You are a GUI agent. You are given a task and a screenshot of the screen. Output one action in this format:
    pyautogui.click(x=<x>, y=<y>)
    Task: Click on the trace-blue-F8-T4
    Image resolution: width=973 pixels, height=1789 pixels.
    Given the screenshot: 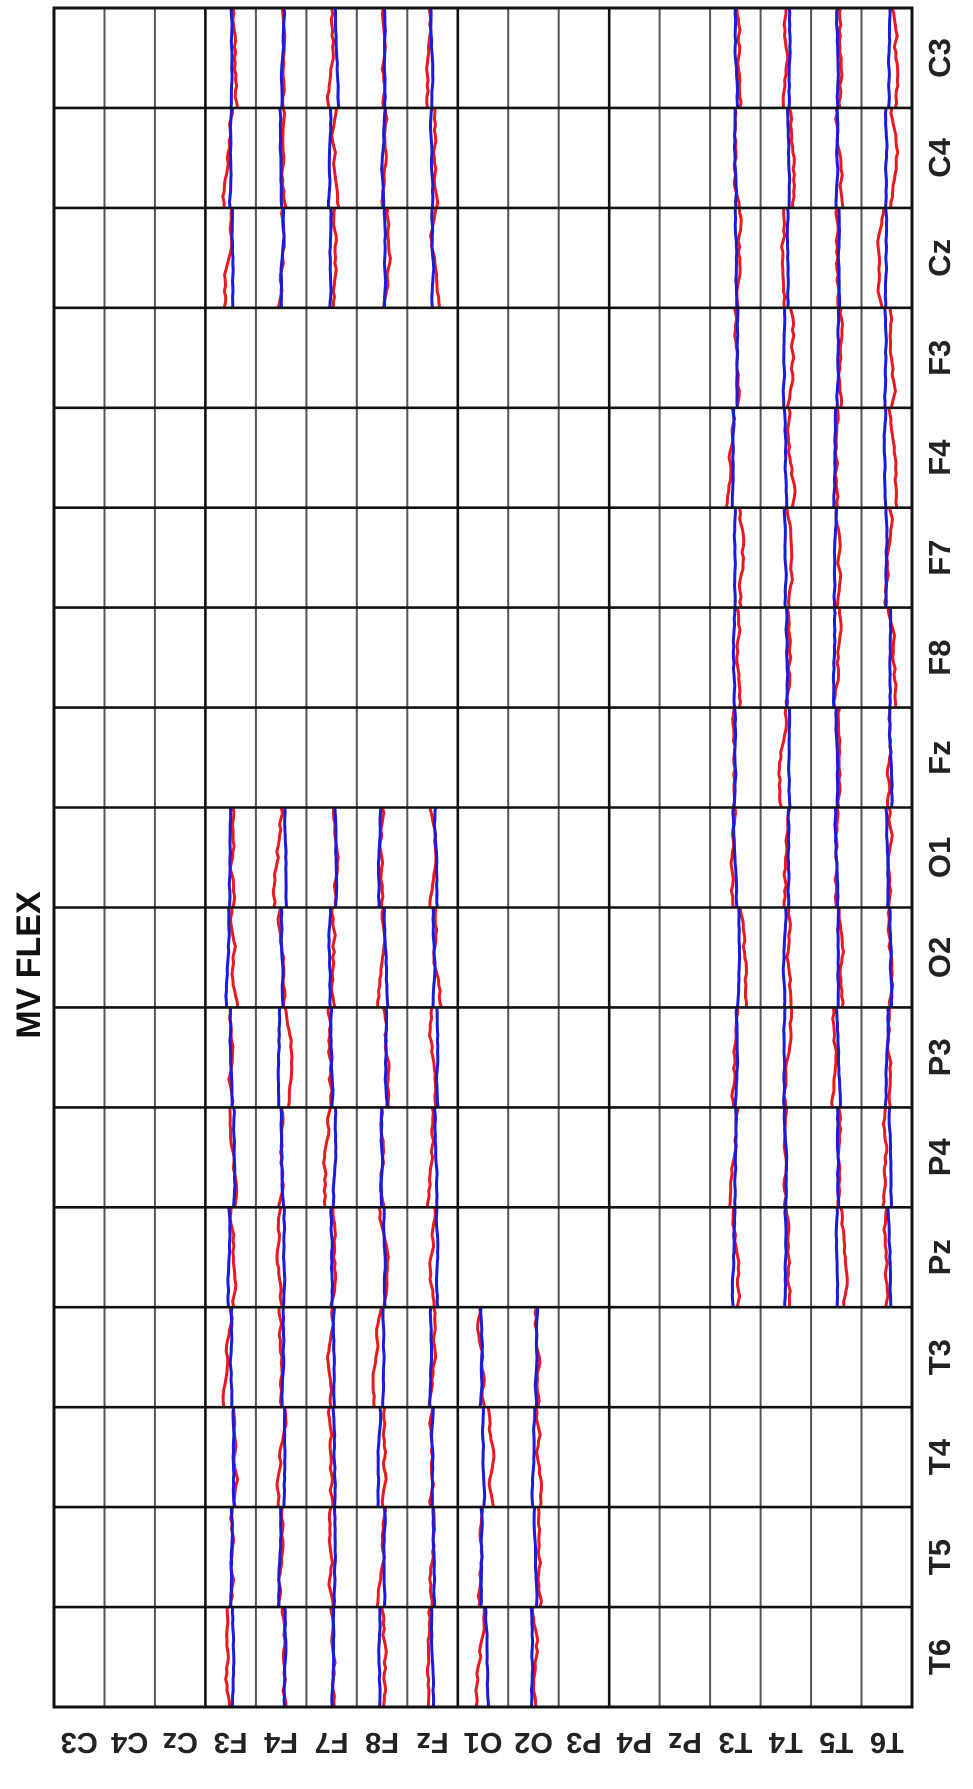 What is the action you would take?
    pyautogui.click(x=787, y=657)
    